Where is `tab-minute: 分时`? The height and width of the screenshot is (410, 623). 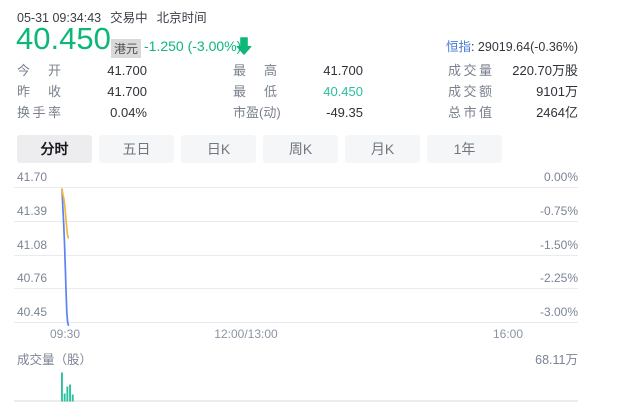 tab-minute: 分时 is located at coordinates (54, 149).